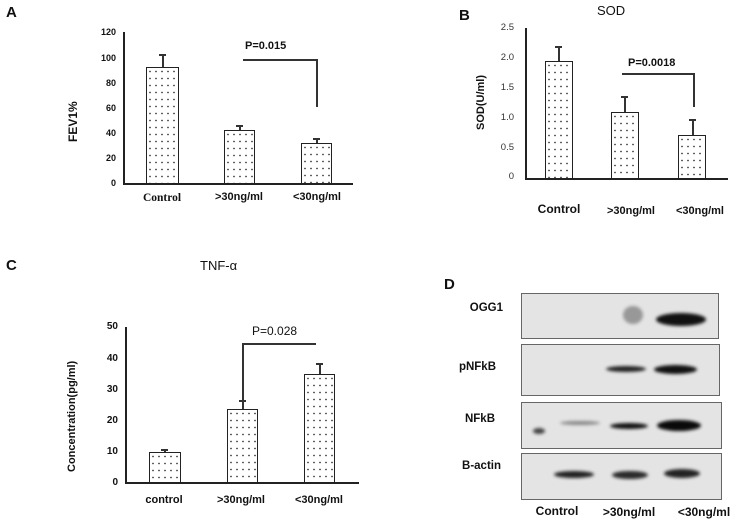 The height and width of the screenshot is (526, 745). Describe the element at coordinates (486, 308) in the screenshot. I see `blot-label-ogg1: OGG1` at that location.